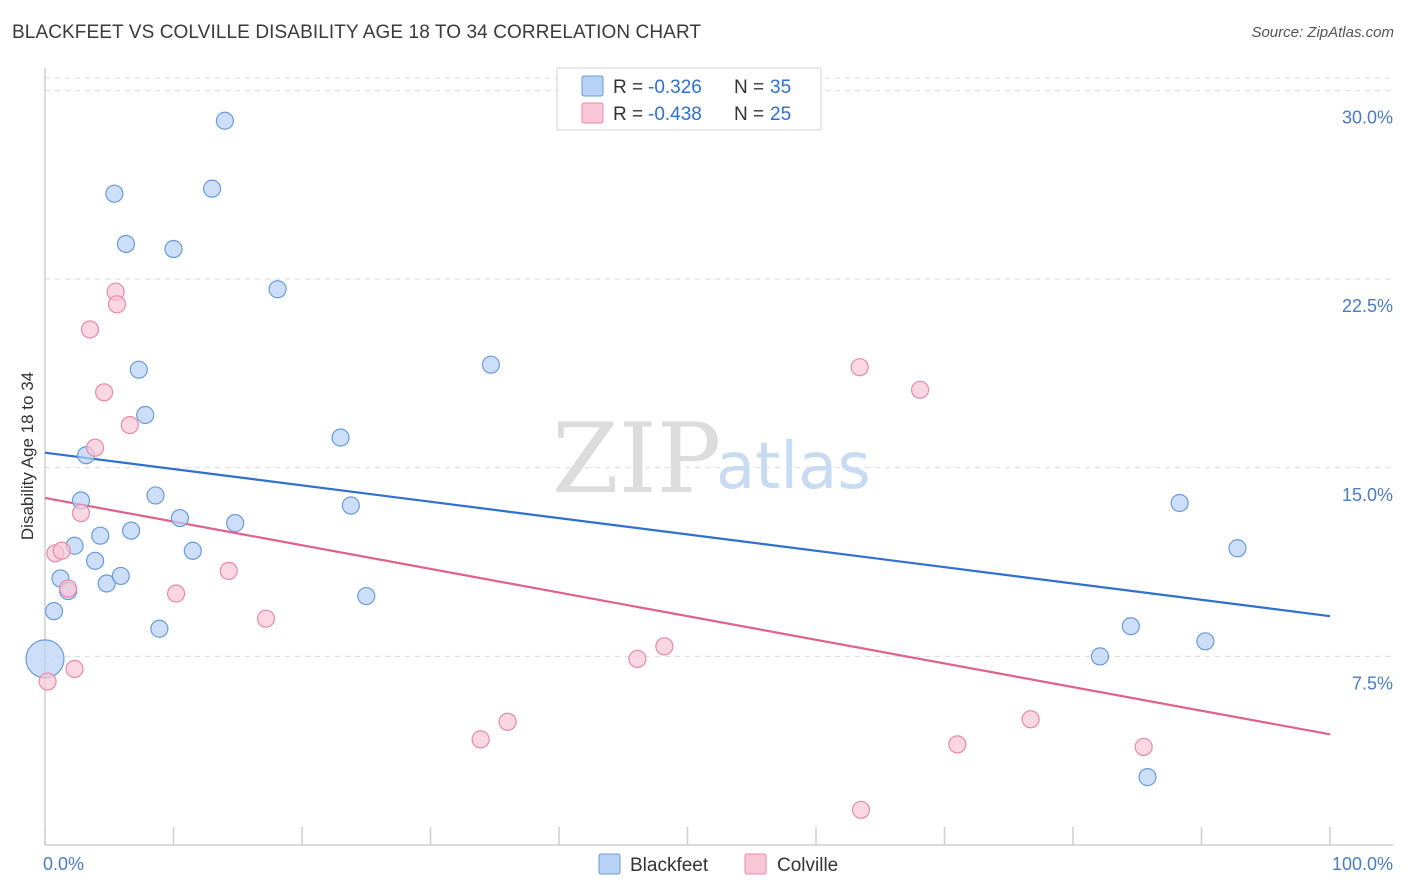 Image resolution: width=1406 pixels, height=892 pixels. I want to click on x-tick-label-max: 100.0%, so click(1362, 864).